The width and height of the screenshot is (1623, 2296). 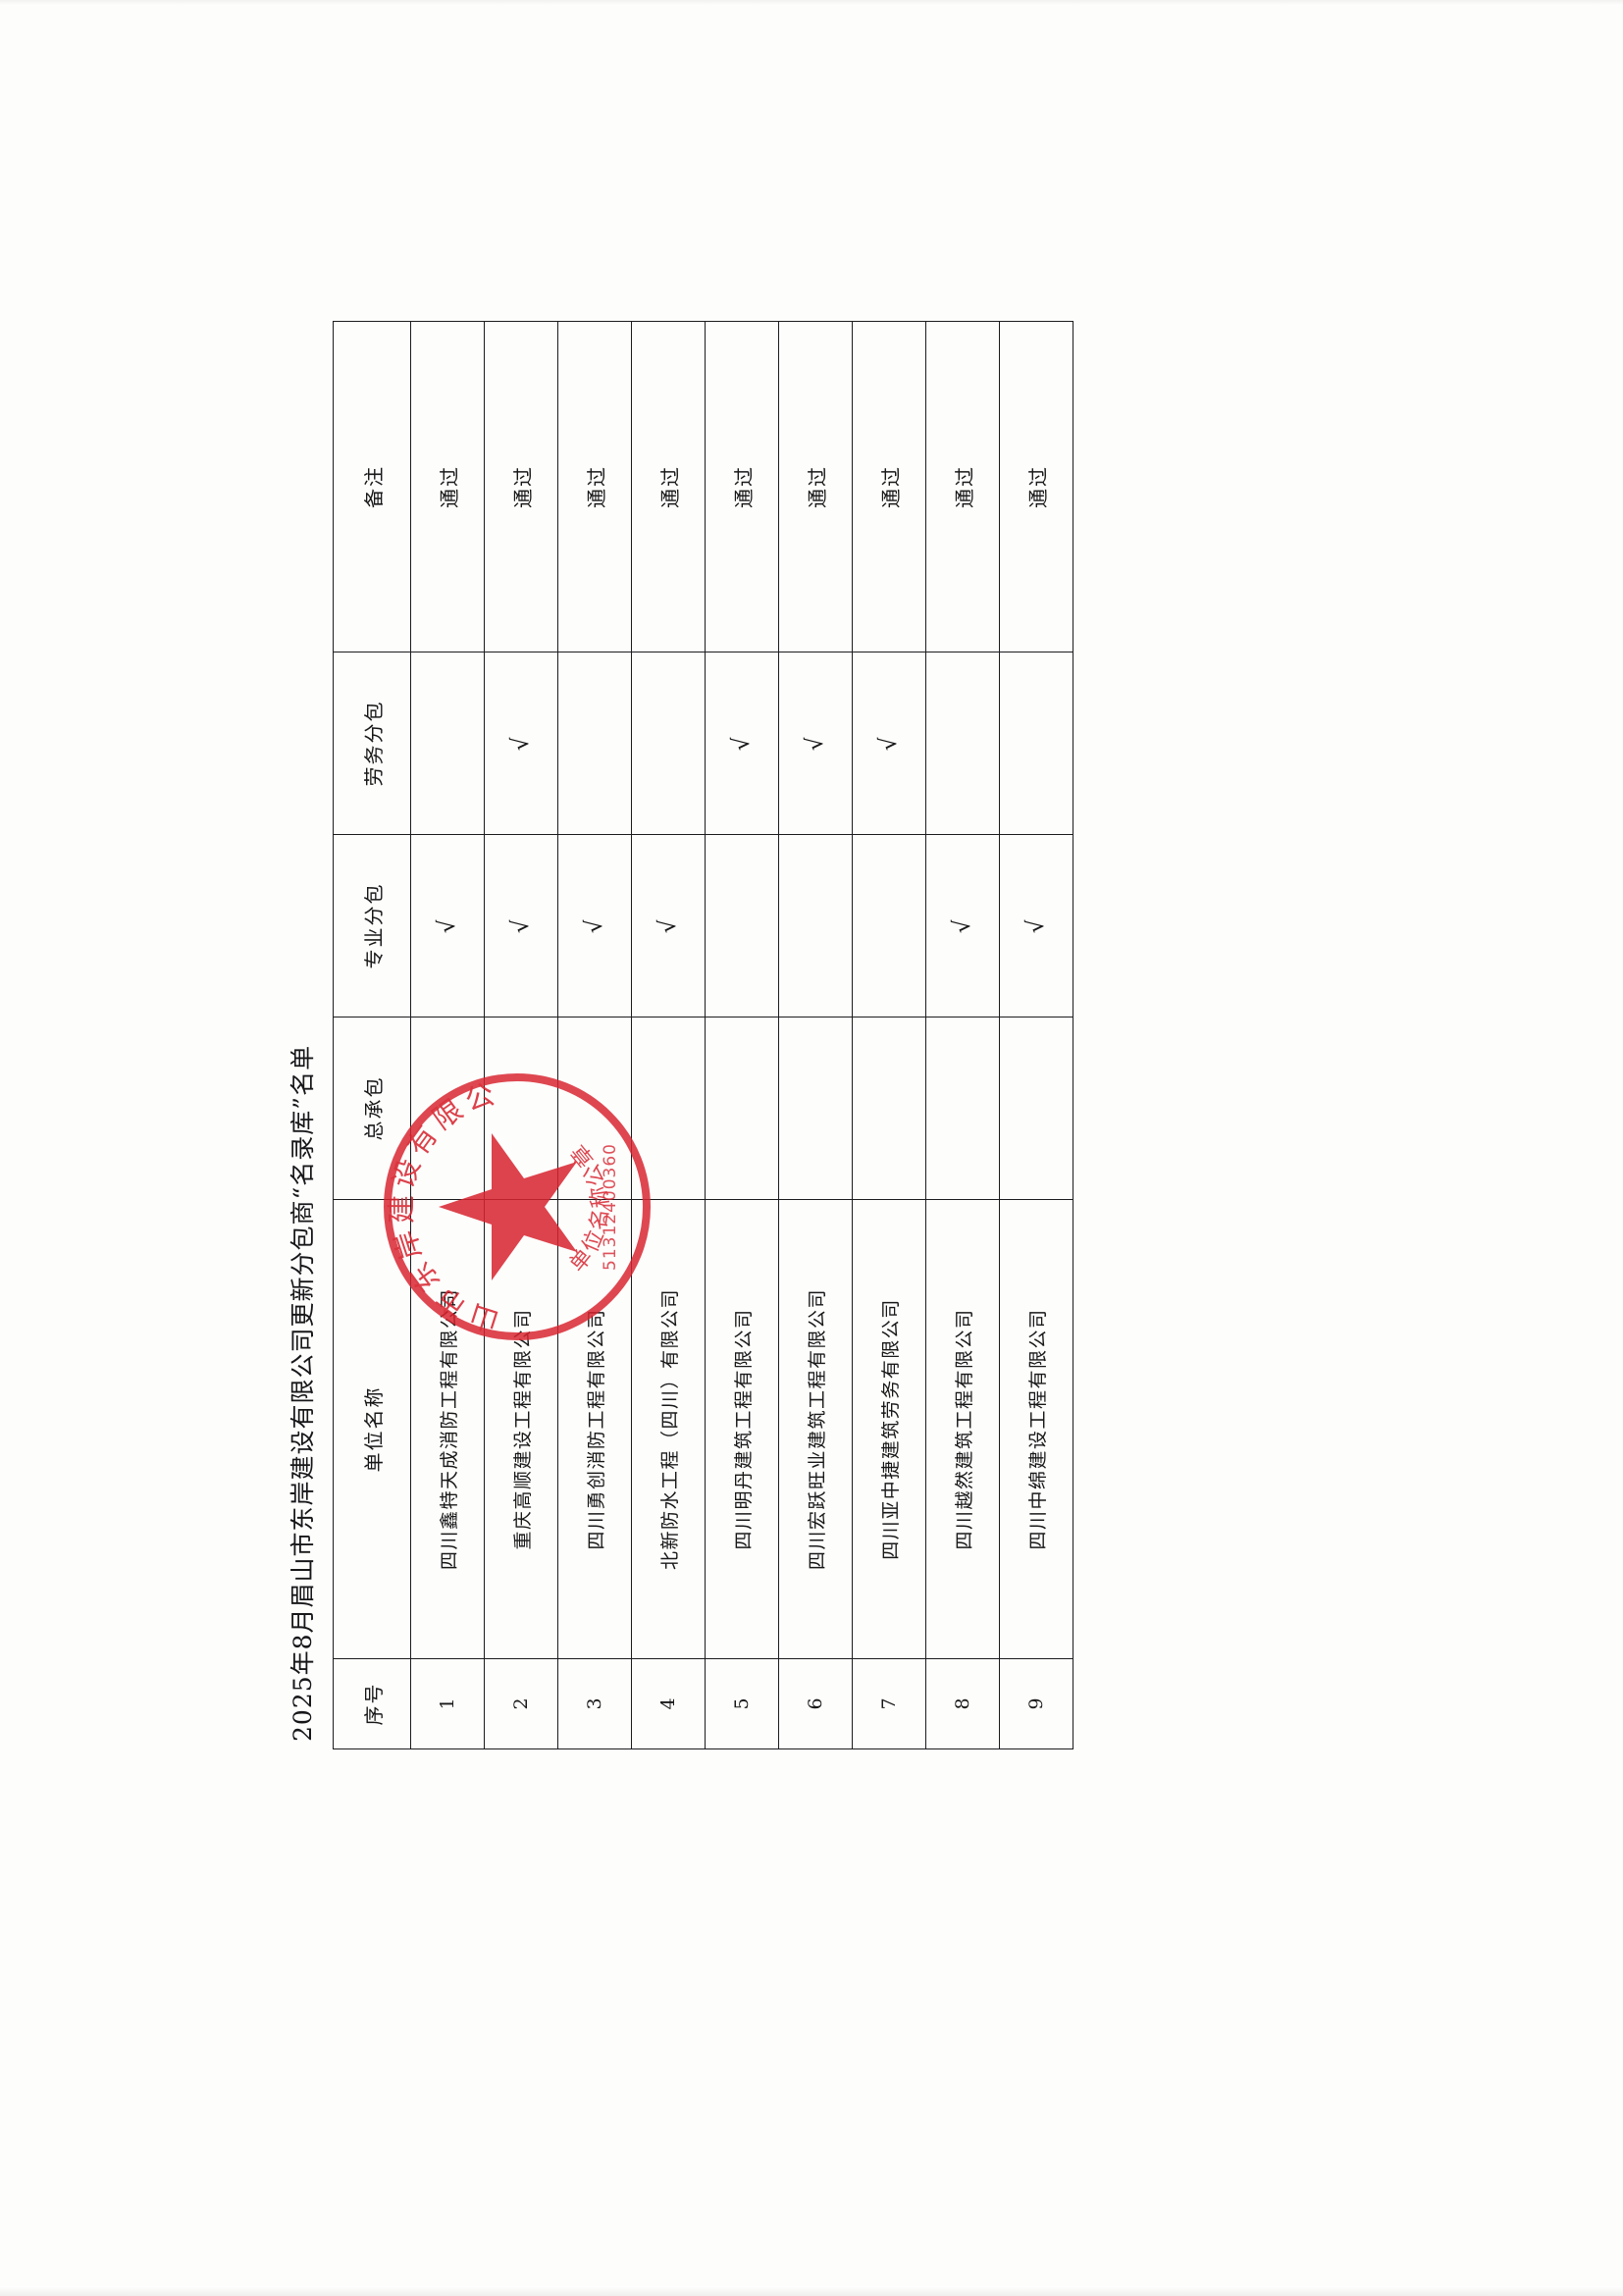 I want to click on table-row: 1 四川鑫特天成消防工程有限公司 √ 通过, so click(x=447, y=1035).